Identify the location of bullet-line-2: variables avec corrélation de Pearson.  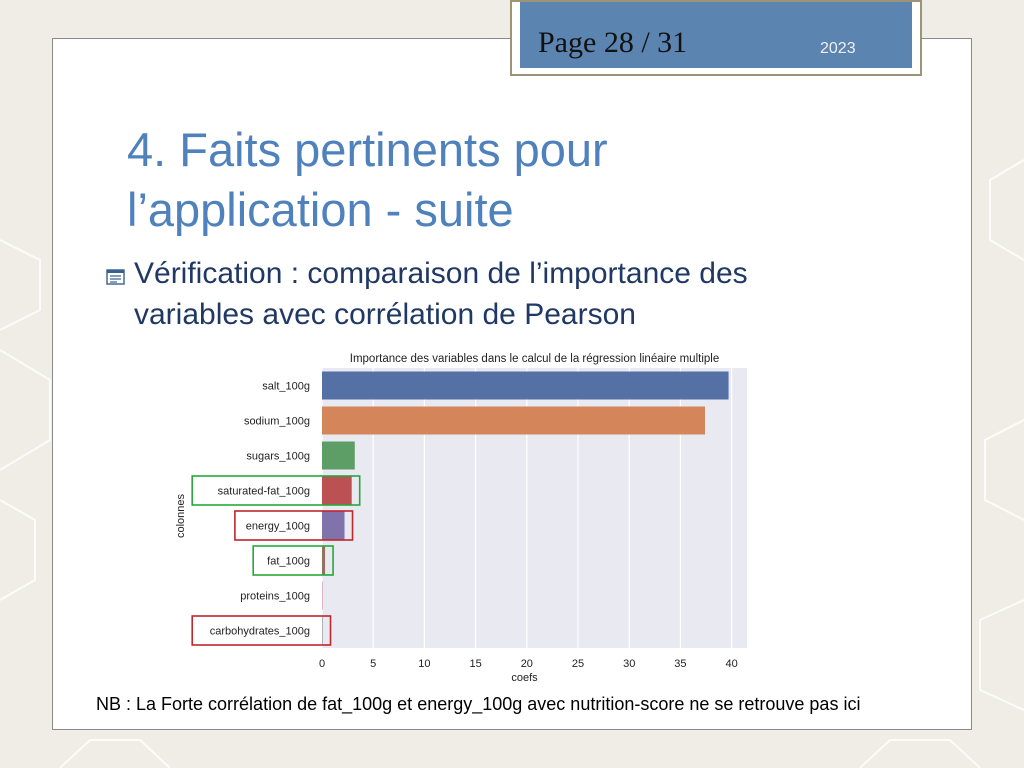
(385, 314).